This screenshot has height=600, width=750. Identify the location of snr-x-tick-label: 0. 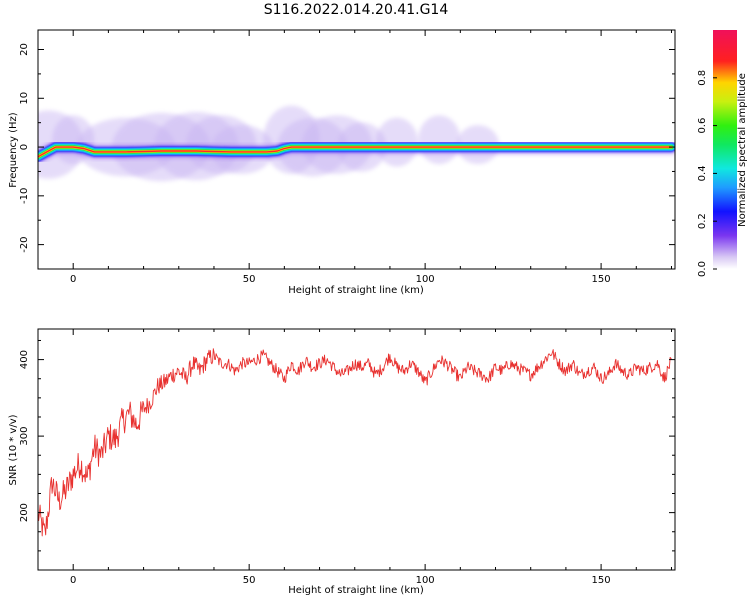
(73, 580).